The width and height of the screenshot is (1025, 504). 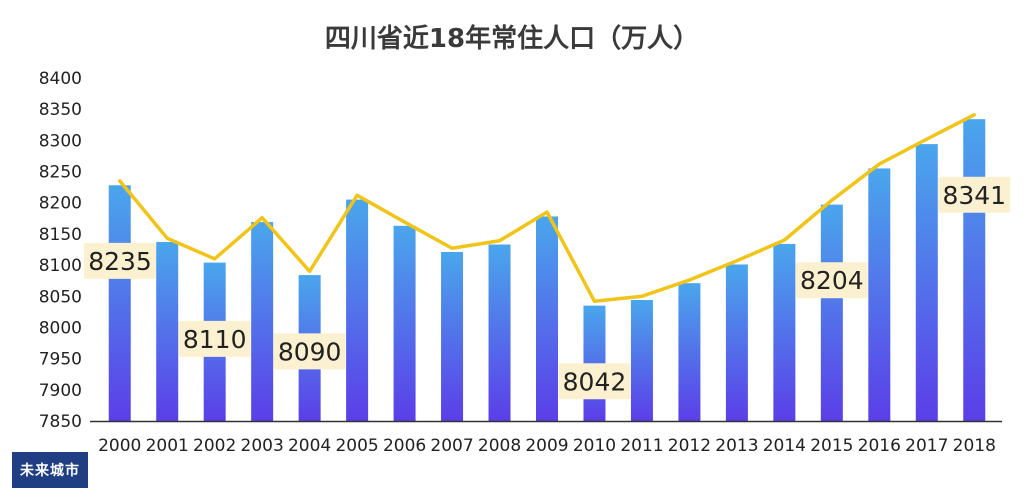 What do you see at coordinates (262, 446) in the screenshot?
I see `x-tick-label: 2003` at bounding box center [262, 446].